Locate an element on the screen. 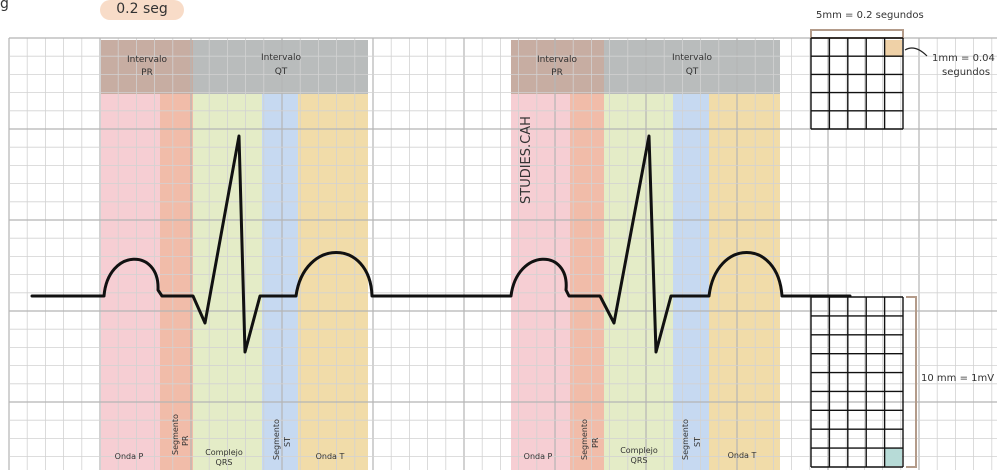 This screenshot has height=470, width=1003. corner-mark: g is located at coordinates (4, 6).